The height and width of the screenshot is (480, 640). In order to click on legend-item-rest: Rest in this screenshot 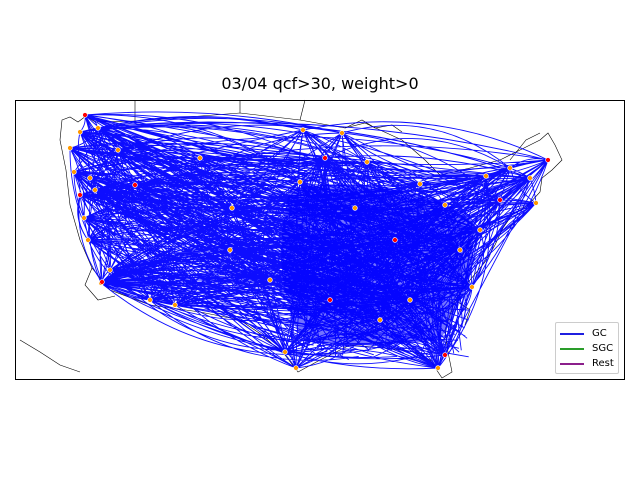, I will do `click(589, 363)`.